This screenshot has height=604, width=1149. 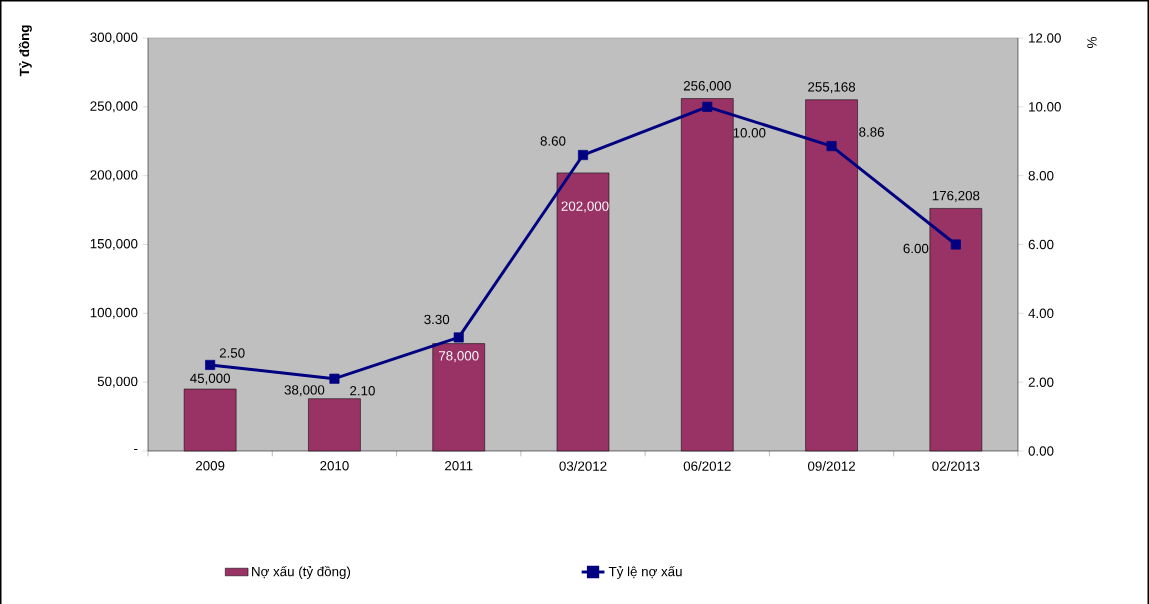 I want to click on y-tick-label: 50,000, so click(x=117, y=382).